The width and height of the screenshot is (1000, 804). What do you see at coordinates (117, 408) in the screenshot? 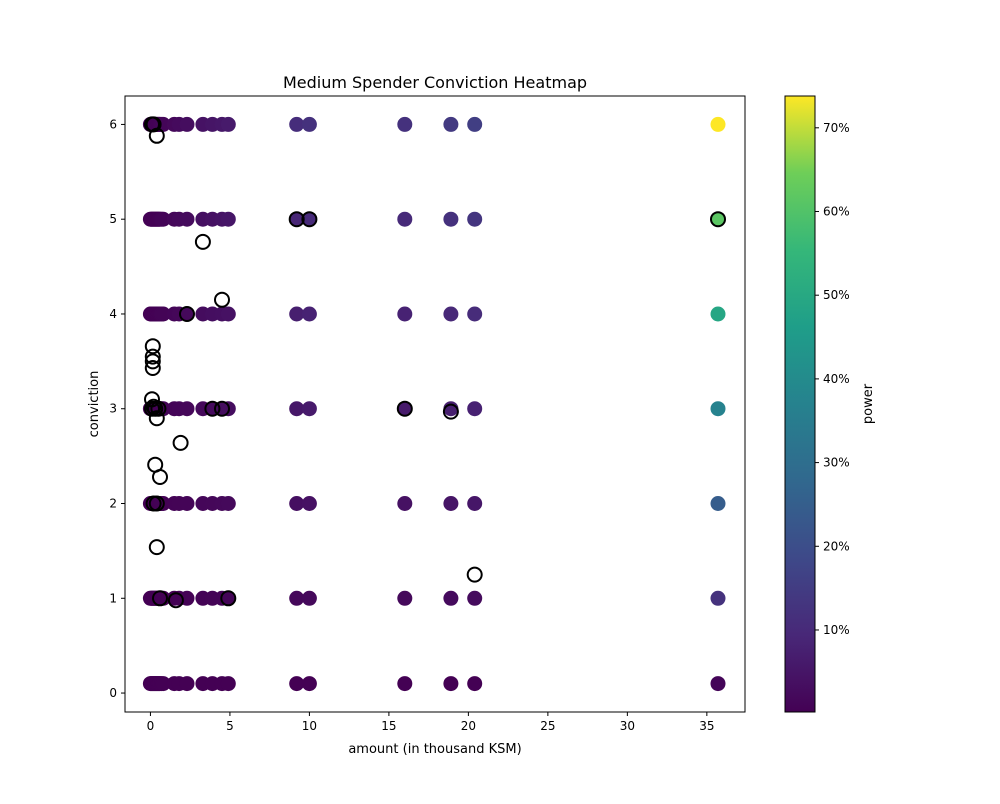
I see `y-axis: 0 1 2 3 4 5 6` at bounding box center [117, 408].